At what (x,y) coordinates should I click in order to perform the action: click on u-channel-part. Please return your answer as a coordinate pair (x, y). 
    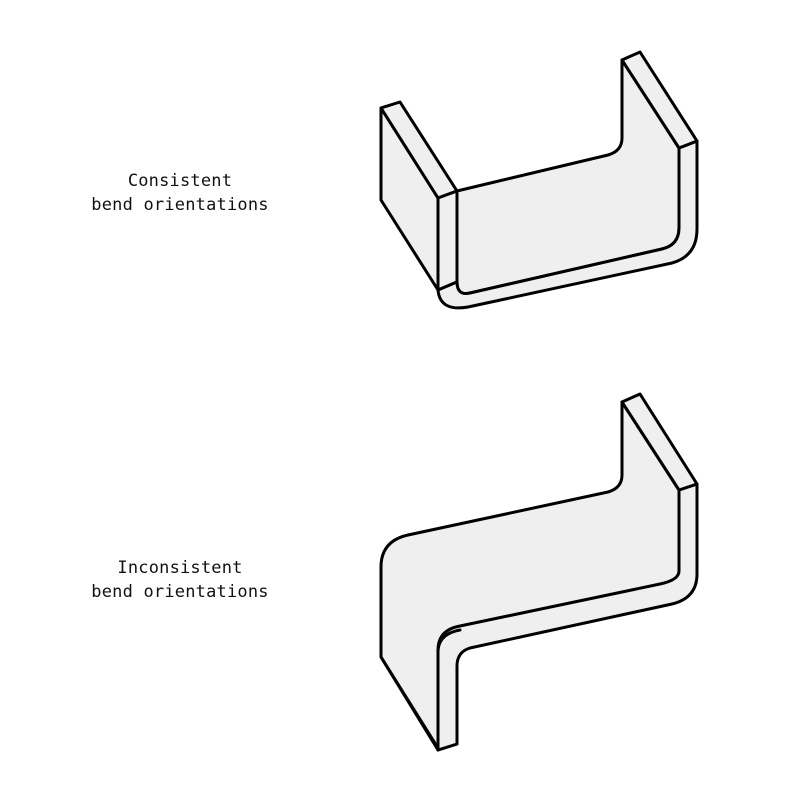
    Looking at the image, I should click on (539, 180).